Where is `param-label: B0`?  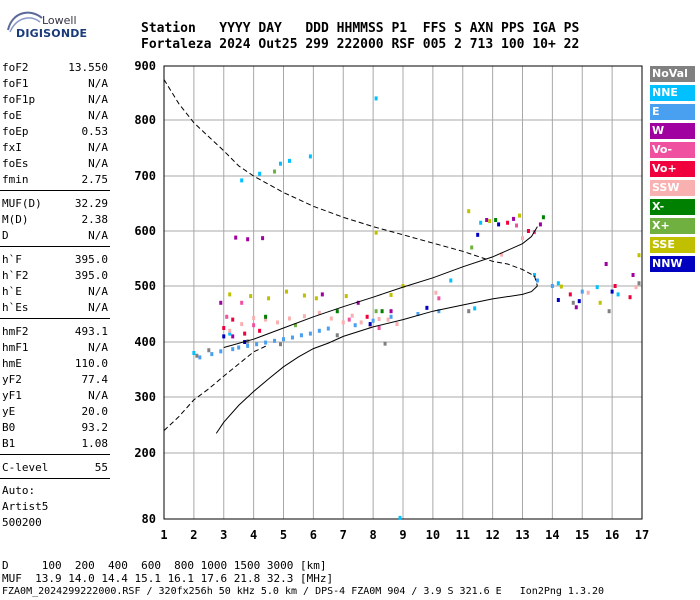 param-label: B0 is located at coordinates (9, 427).